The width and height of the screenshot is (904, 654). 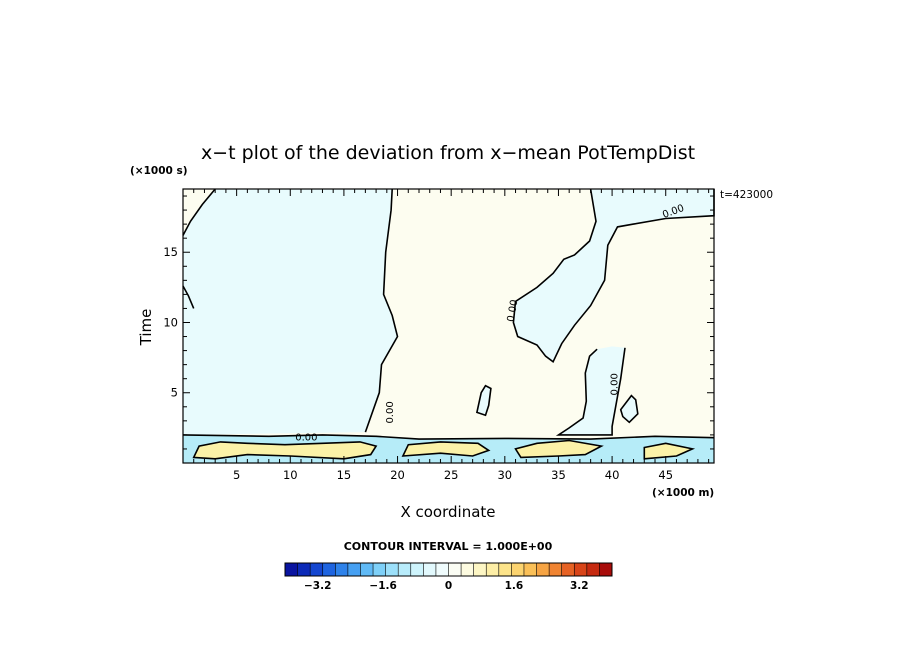 What do you see at coordinates (317, 586) in the screenshot?
I see `colorbar-tick-label: −3.2` at bounding box center [317, 586].